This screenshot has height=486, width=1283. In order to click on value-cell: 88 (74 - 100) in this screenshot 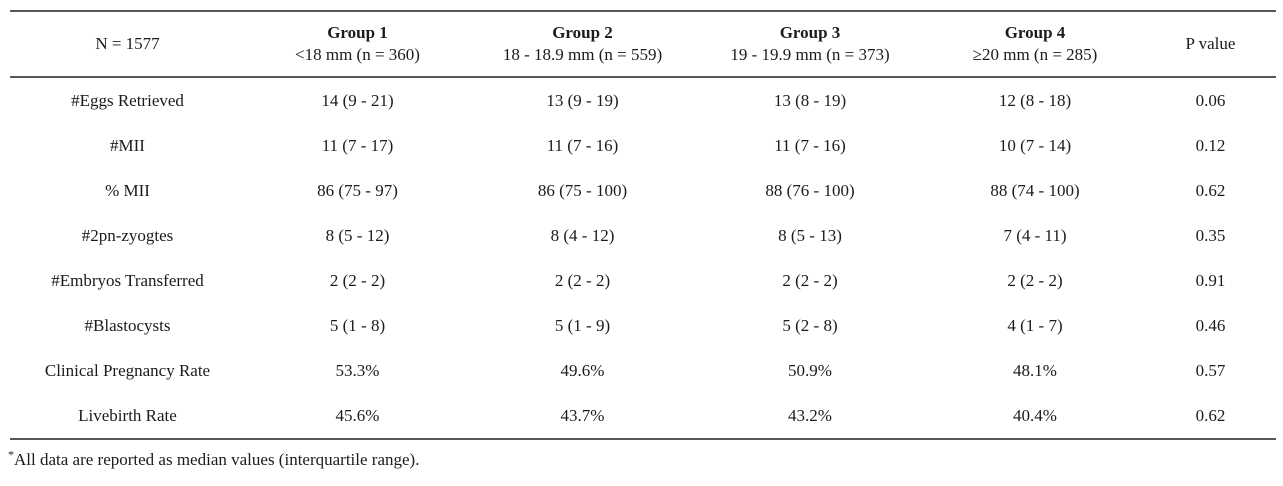, I will do `click(1035, 190)`.